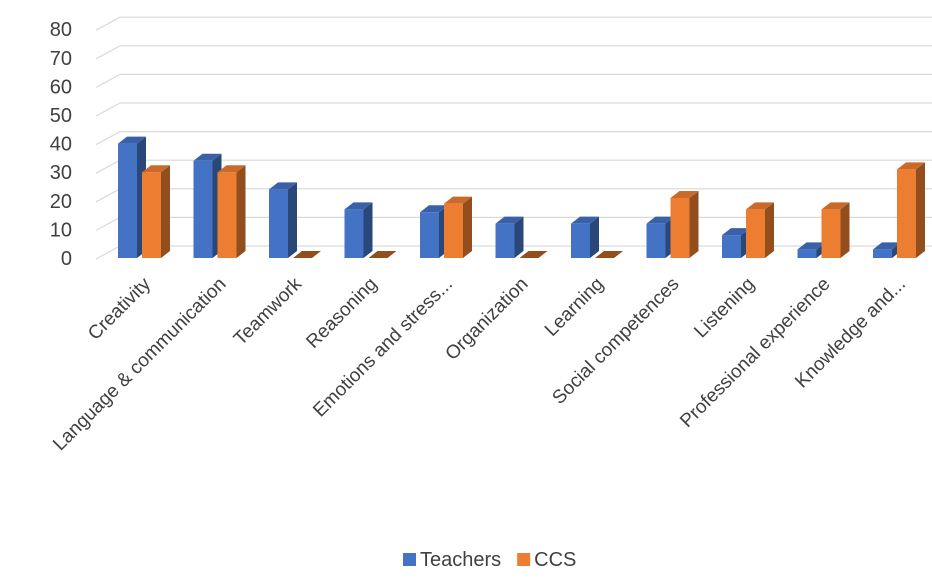 This screenshot has width=932, height=578. Describe the element at coordinates (61, 59) in the screenshot. I see `y-tick-label: 70` at that location.